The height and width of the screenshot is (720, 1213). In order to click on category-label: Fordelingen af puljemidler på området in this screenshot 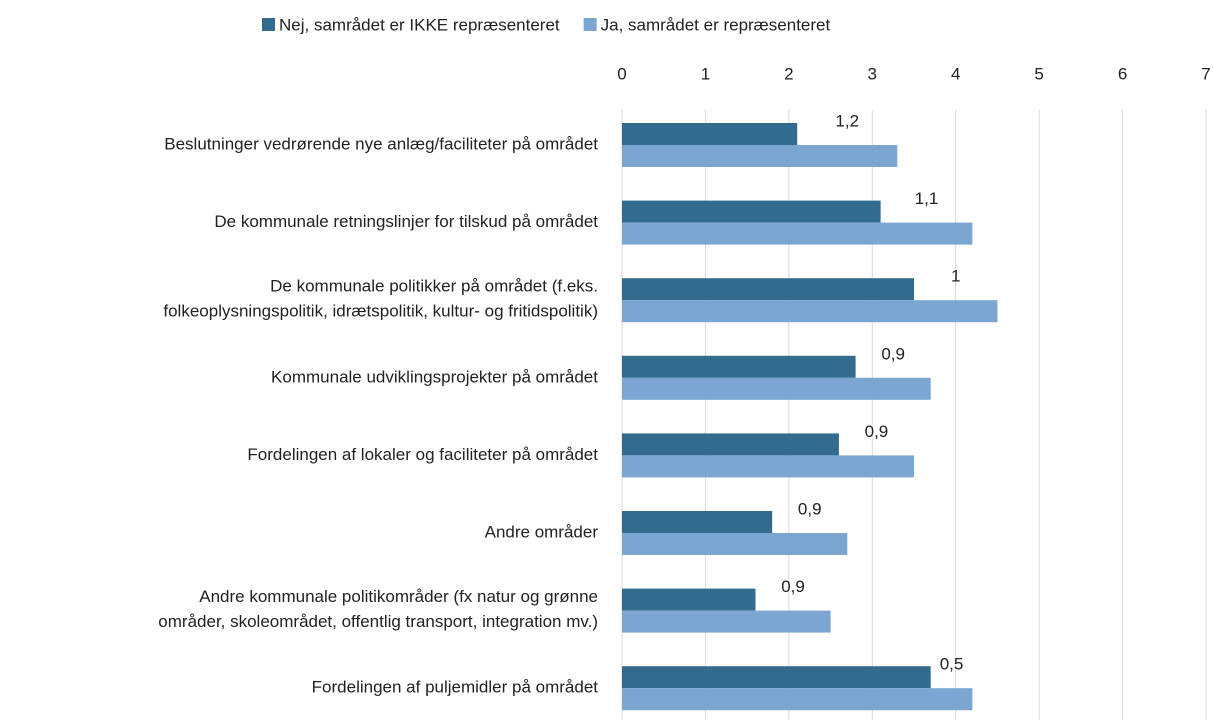, I will do `click(455, 687)`.